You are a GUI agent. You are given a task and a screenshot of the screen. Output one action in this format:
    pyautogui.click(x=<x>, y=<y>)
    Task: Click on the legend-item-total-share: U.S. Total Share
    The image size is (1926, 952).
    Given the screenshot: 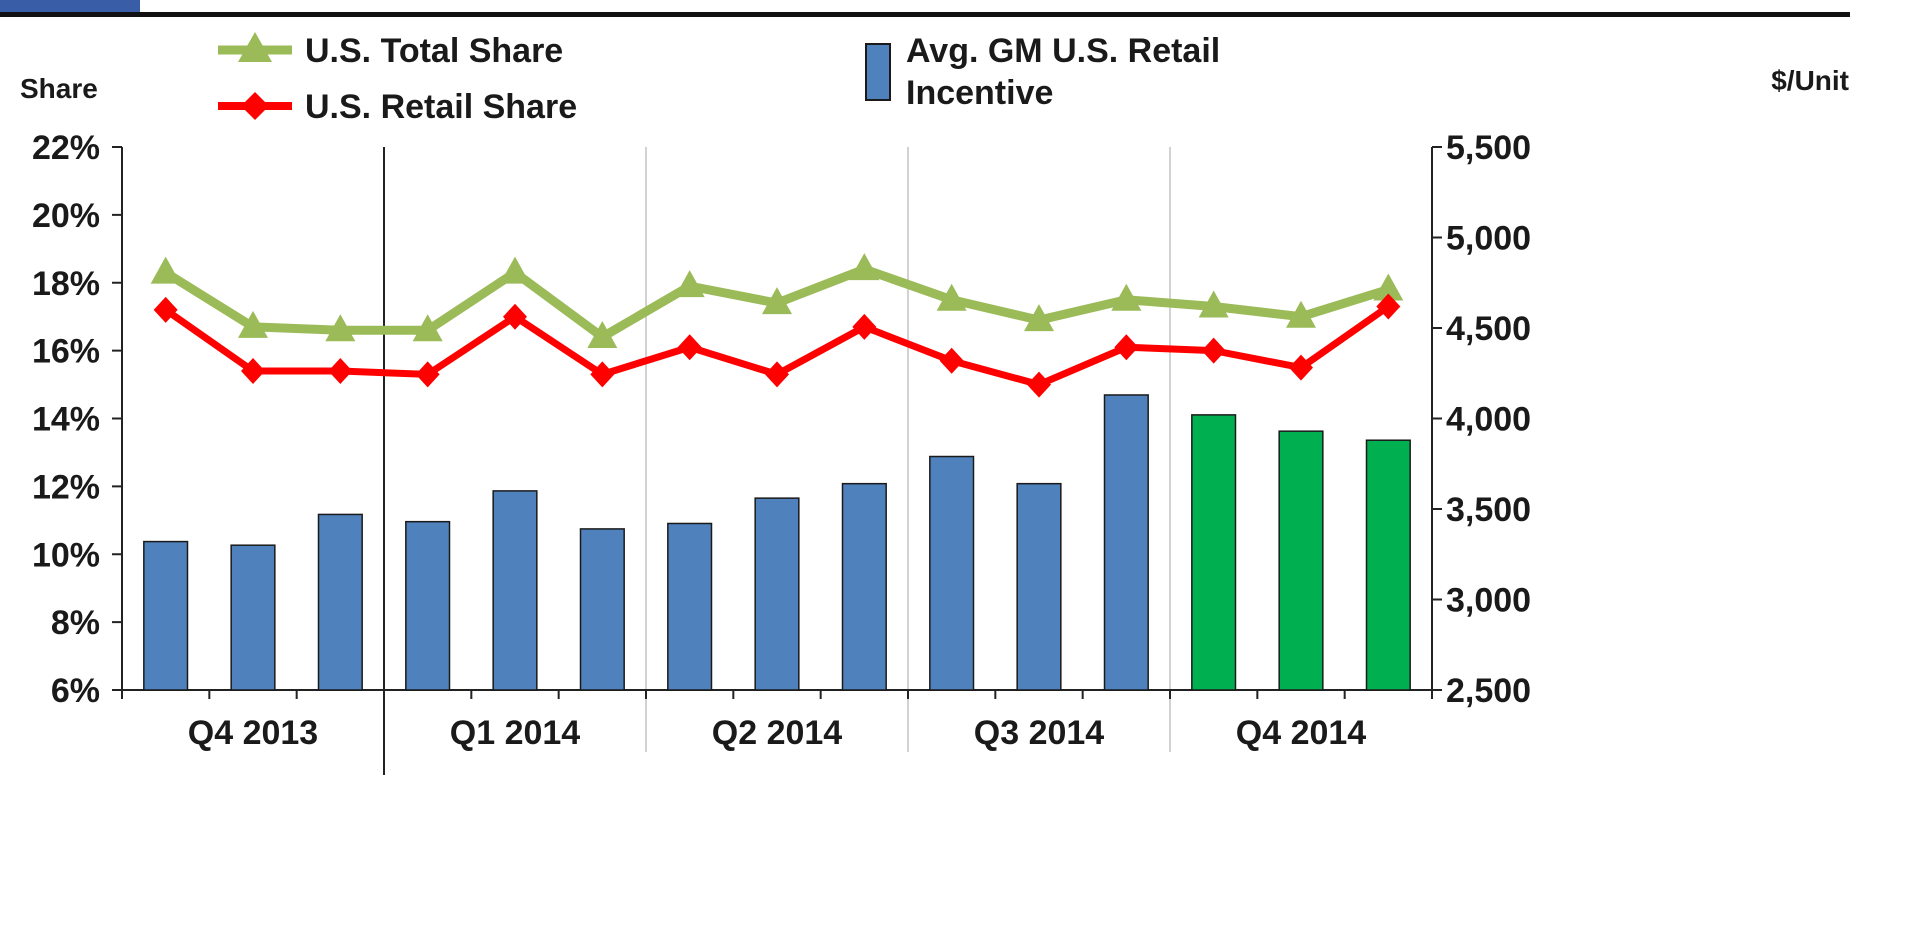 What is the action you would take?
    pyautogui.click(x=390, y=51)
    